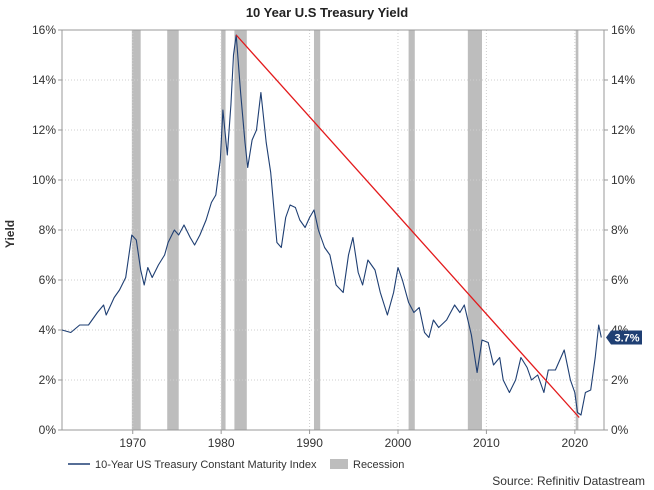 This screenshot has height=490, width=654. Describe the element at coordinates (48, 280) in the screenshot. I see `y-tick-label-left: 6%` at that location.